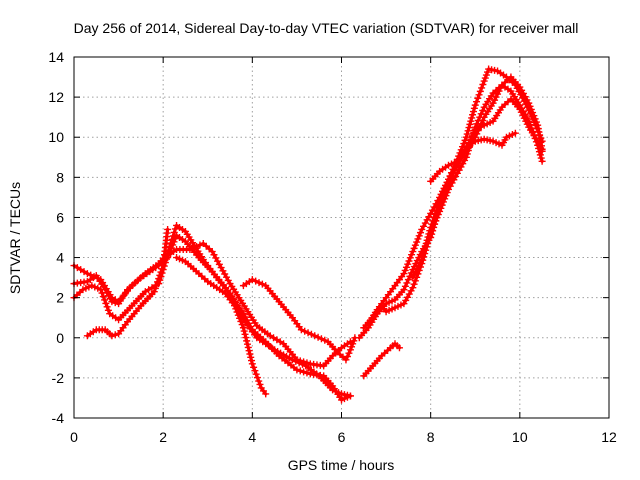 Image resolution: width=640 pixels, height=480 pixels. I want to click on y-tick-label: 12, so click(56, 97).